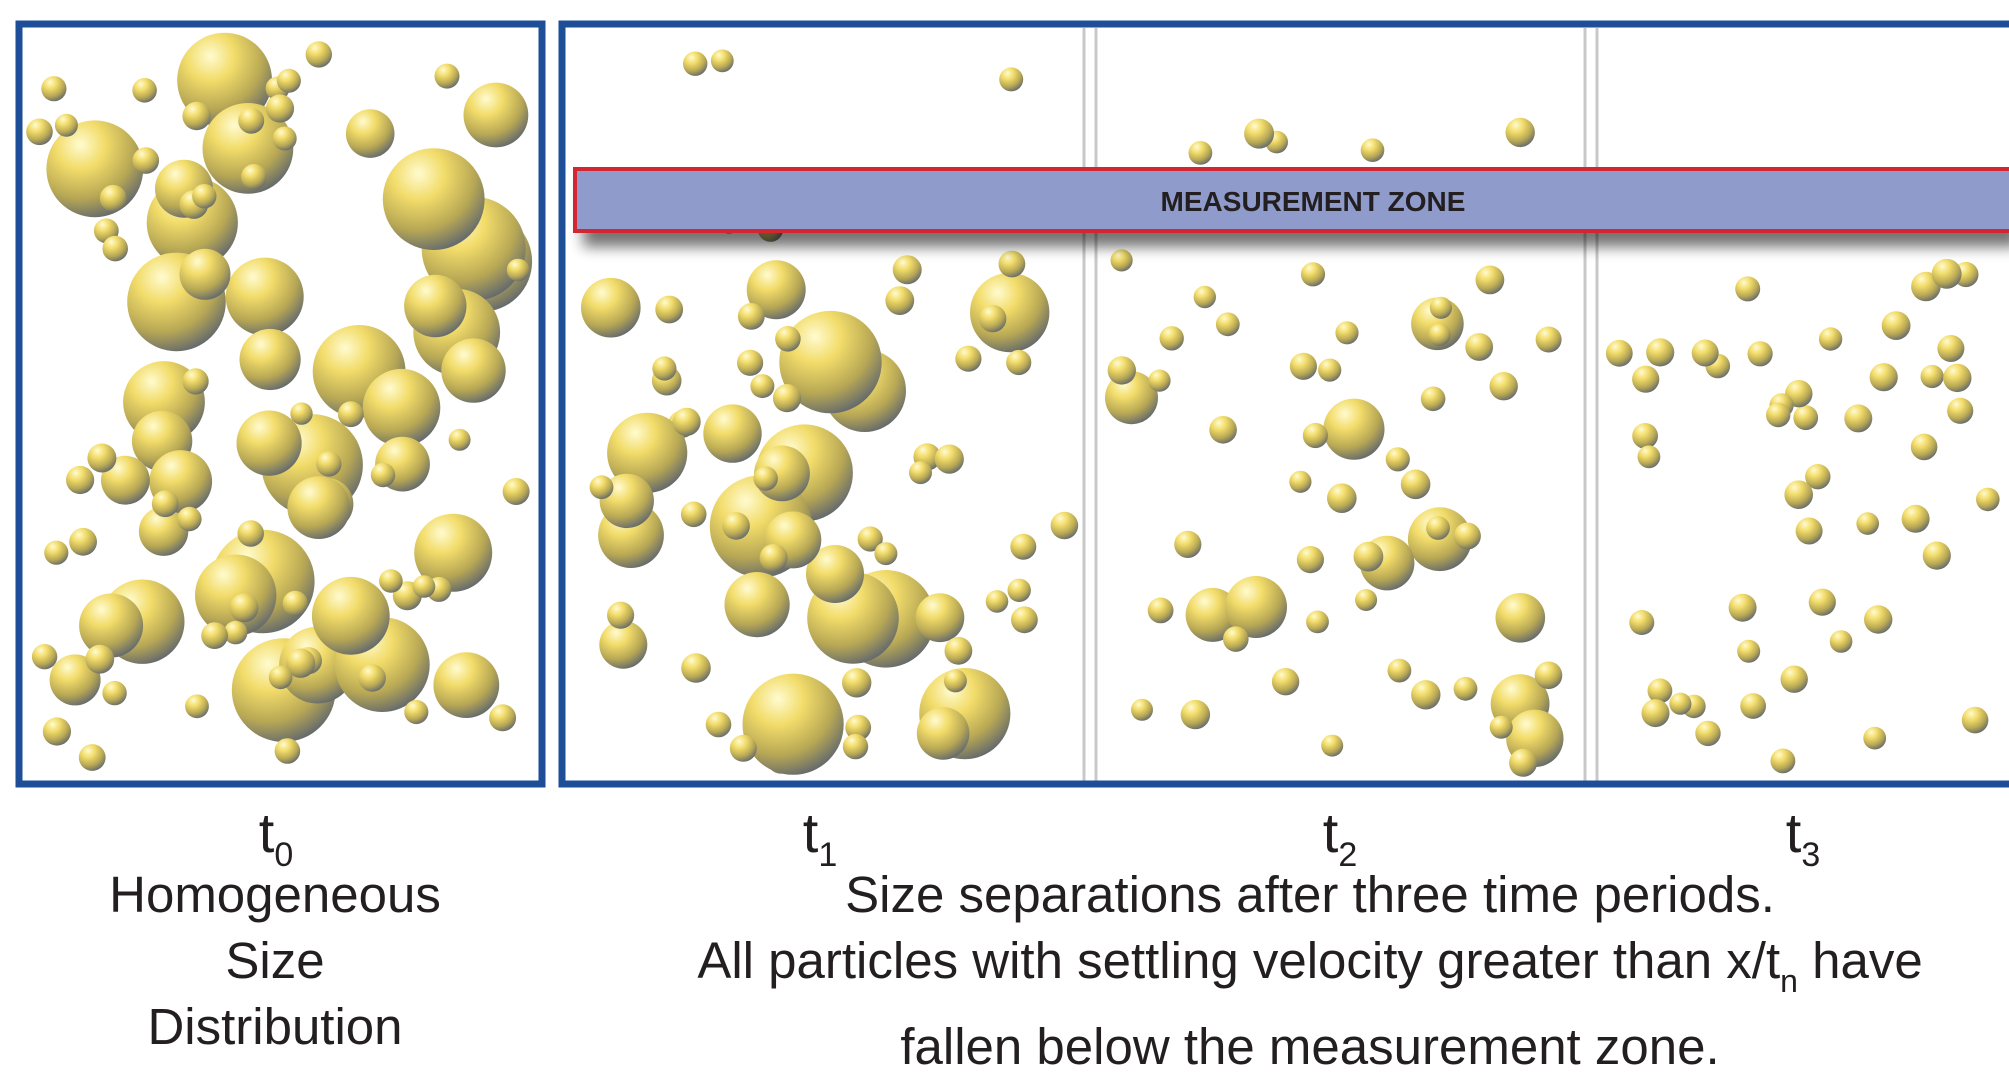  I want to click on time-label-t2: t2, so click(1340, 837).